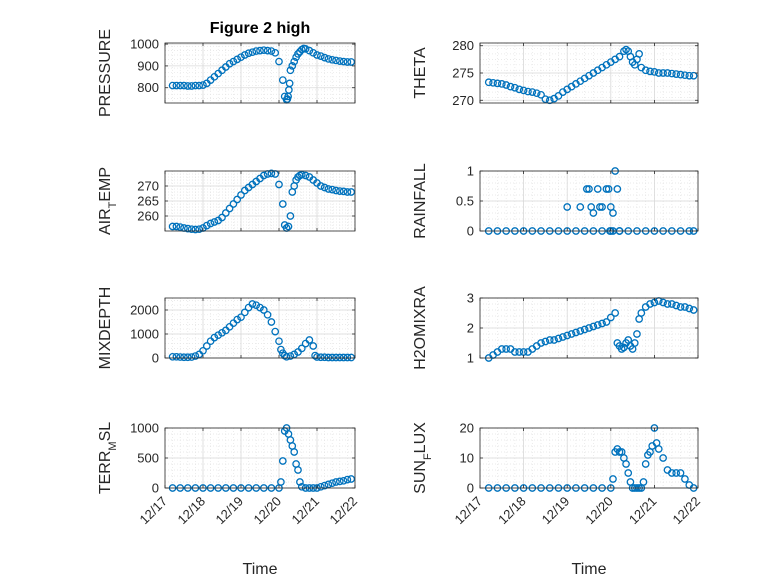 This screenshot has width=778, height=583. Describe the element at coordinates (467, 458) in the screenshot. I see `y-tick-label: 10` at that location.